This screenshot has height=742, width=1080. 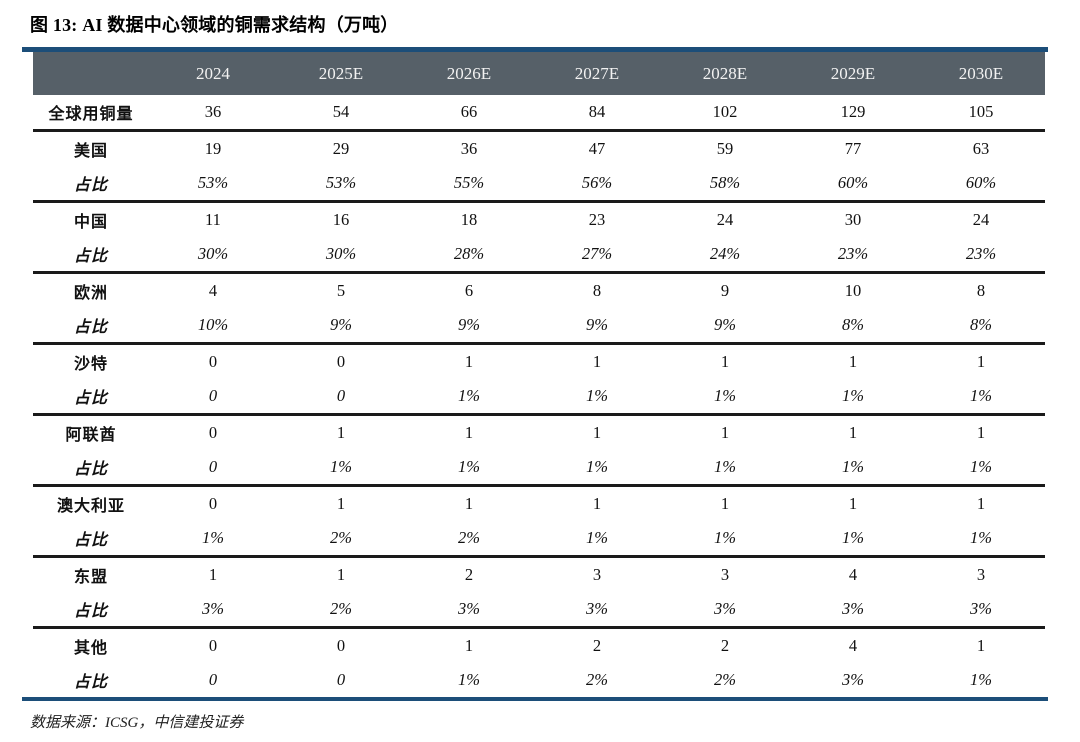 What do you see at coordinates (597, 73) in the screenshot?
I see `header-cell-2027e: 2027E` at bounding box center [597, 73].